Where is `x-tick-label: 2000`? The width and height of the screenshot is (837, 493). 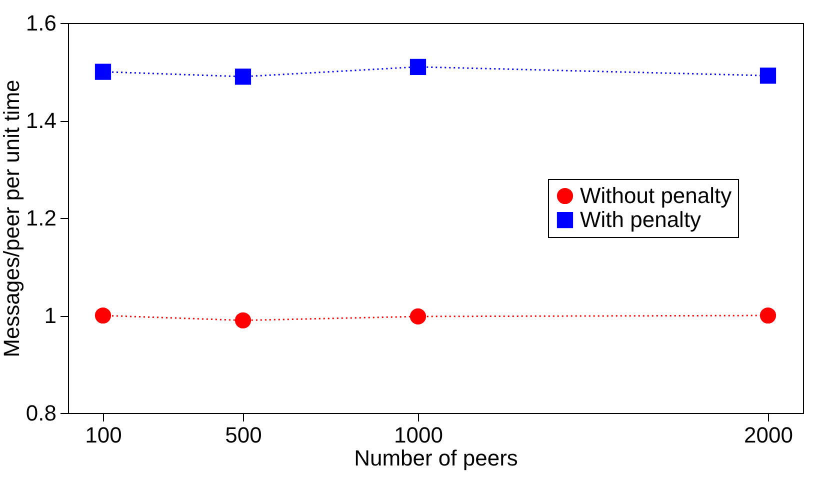 x-tick-label: 2000 is located at coordinates (768, 435).